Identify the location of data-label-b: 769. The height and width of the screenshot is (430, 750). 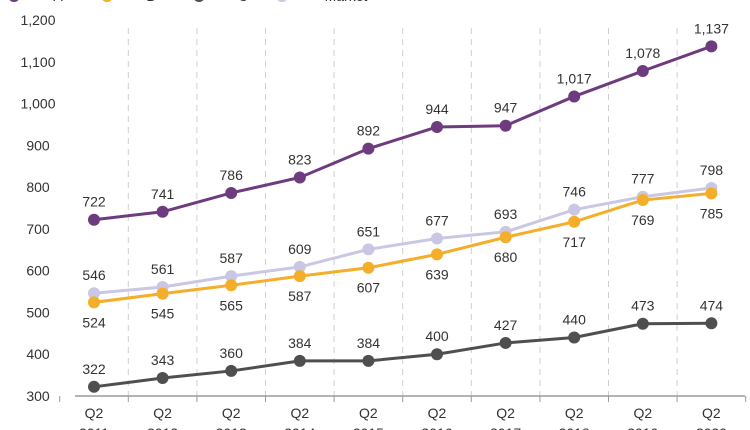
(643, 220).